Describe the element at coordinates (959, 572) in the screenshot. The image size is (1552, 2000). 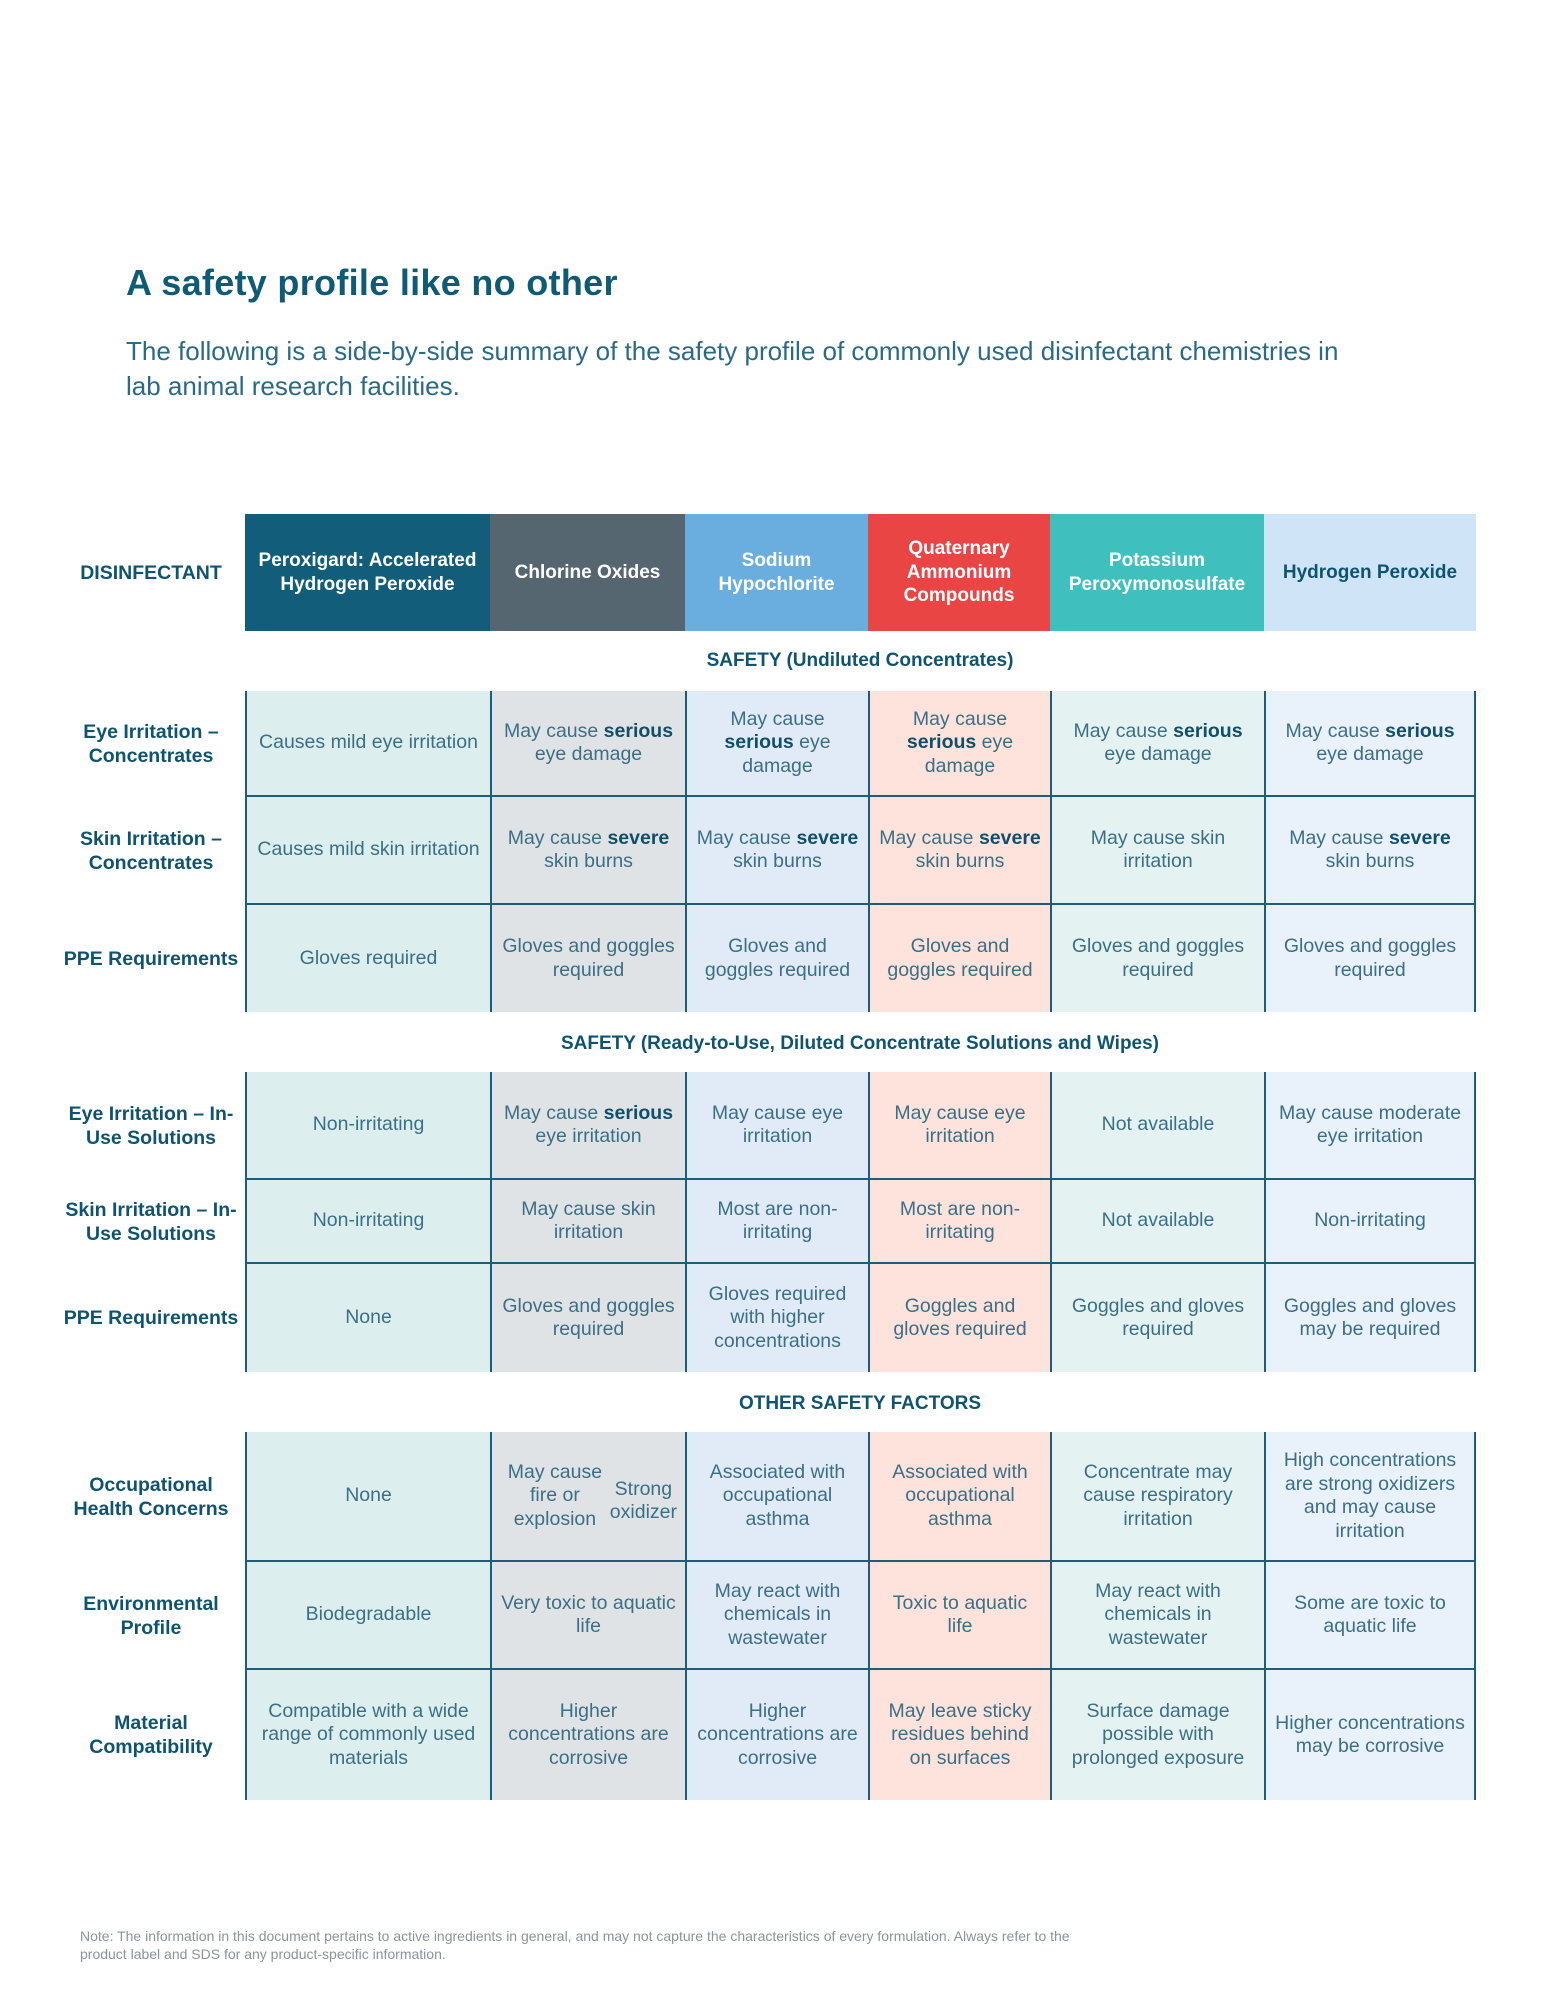
I see `column-header-3: Quaternary Ammonium Compounds` at that location.